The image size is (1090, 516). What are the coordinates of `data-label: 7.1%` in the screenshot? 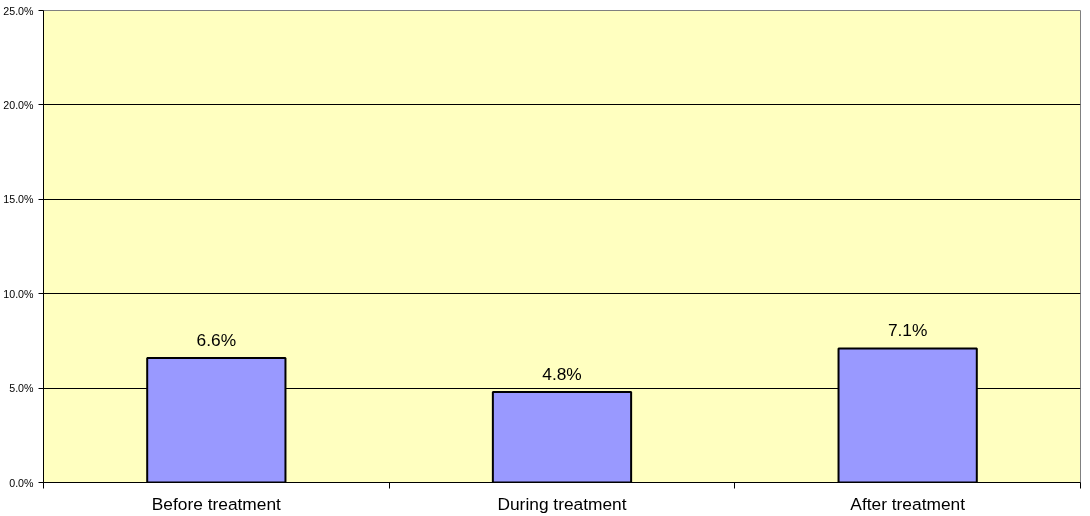 It's located at (907, 330).